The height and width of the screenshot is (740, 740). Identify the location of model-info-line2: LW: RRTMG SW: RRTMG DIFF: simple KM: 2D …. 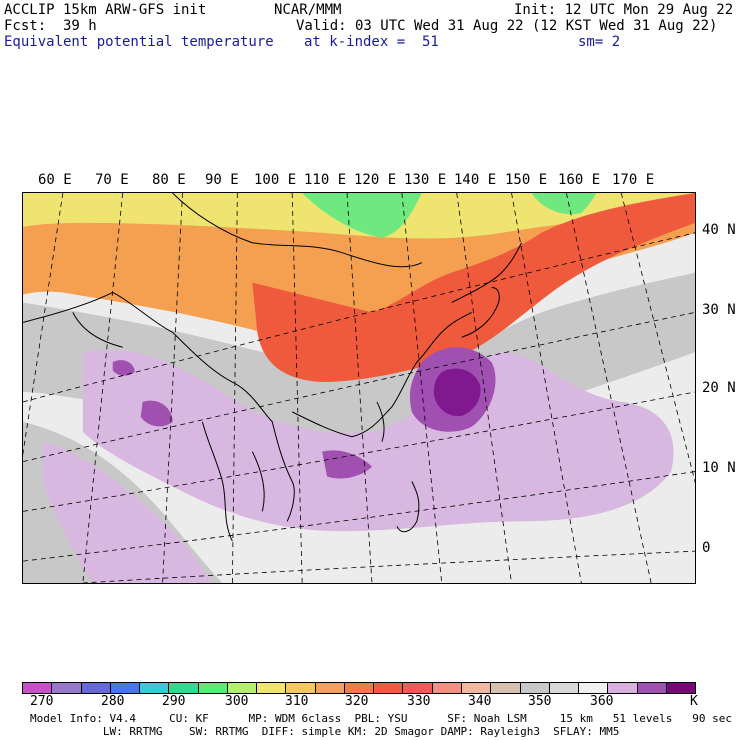
(325, 731).